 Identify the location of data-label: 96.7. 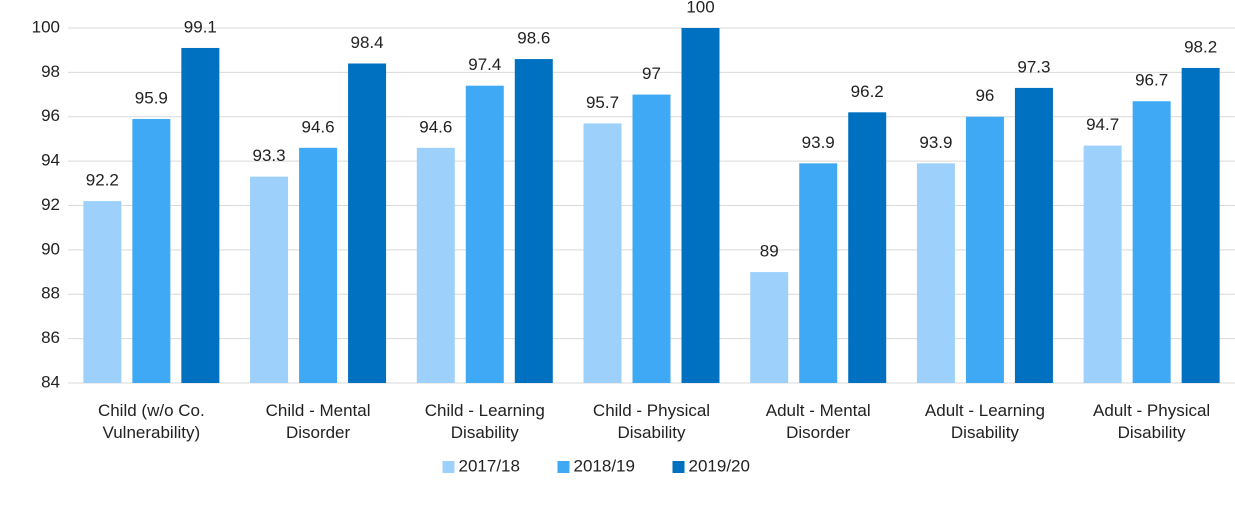
(1151, 80).